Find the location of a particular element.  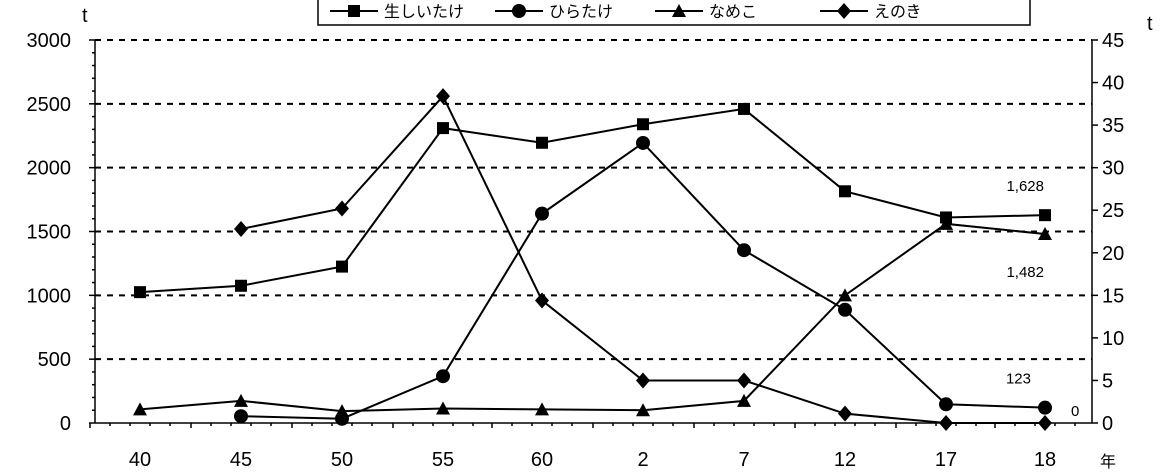

right-tick-label: 15 is located at coordinates (1113, 296).